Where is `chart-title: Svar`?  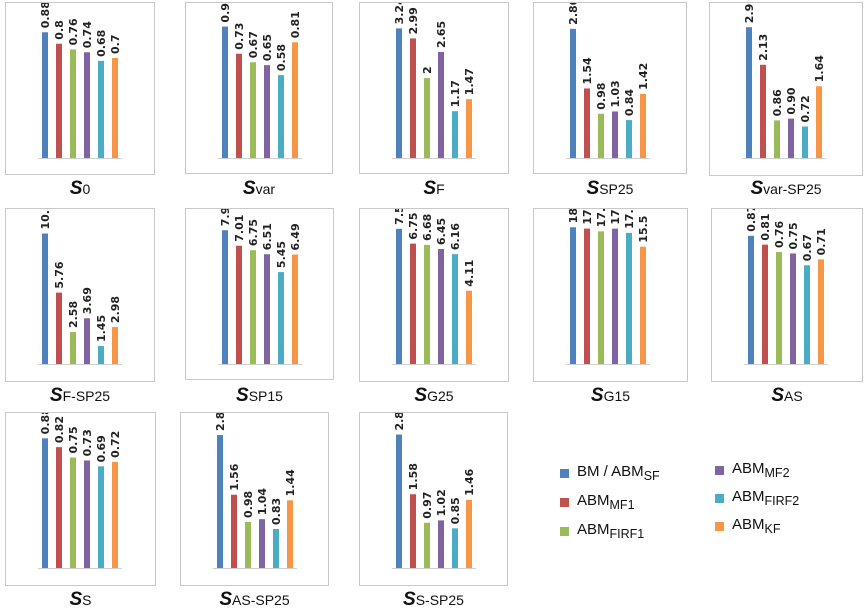
chart-title: Svar is located at coordinates (259, 189).